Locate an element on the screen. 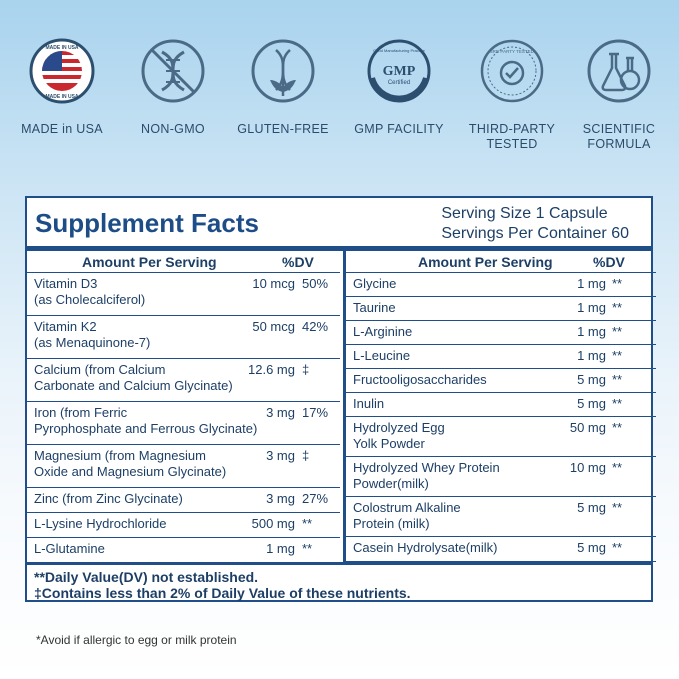 The width and height of the screenshot is (679, 679). footnote-dv: **Daily Value(DV) not established. is located at coordinates (146, 577).